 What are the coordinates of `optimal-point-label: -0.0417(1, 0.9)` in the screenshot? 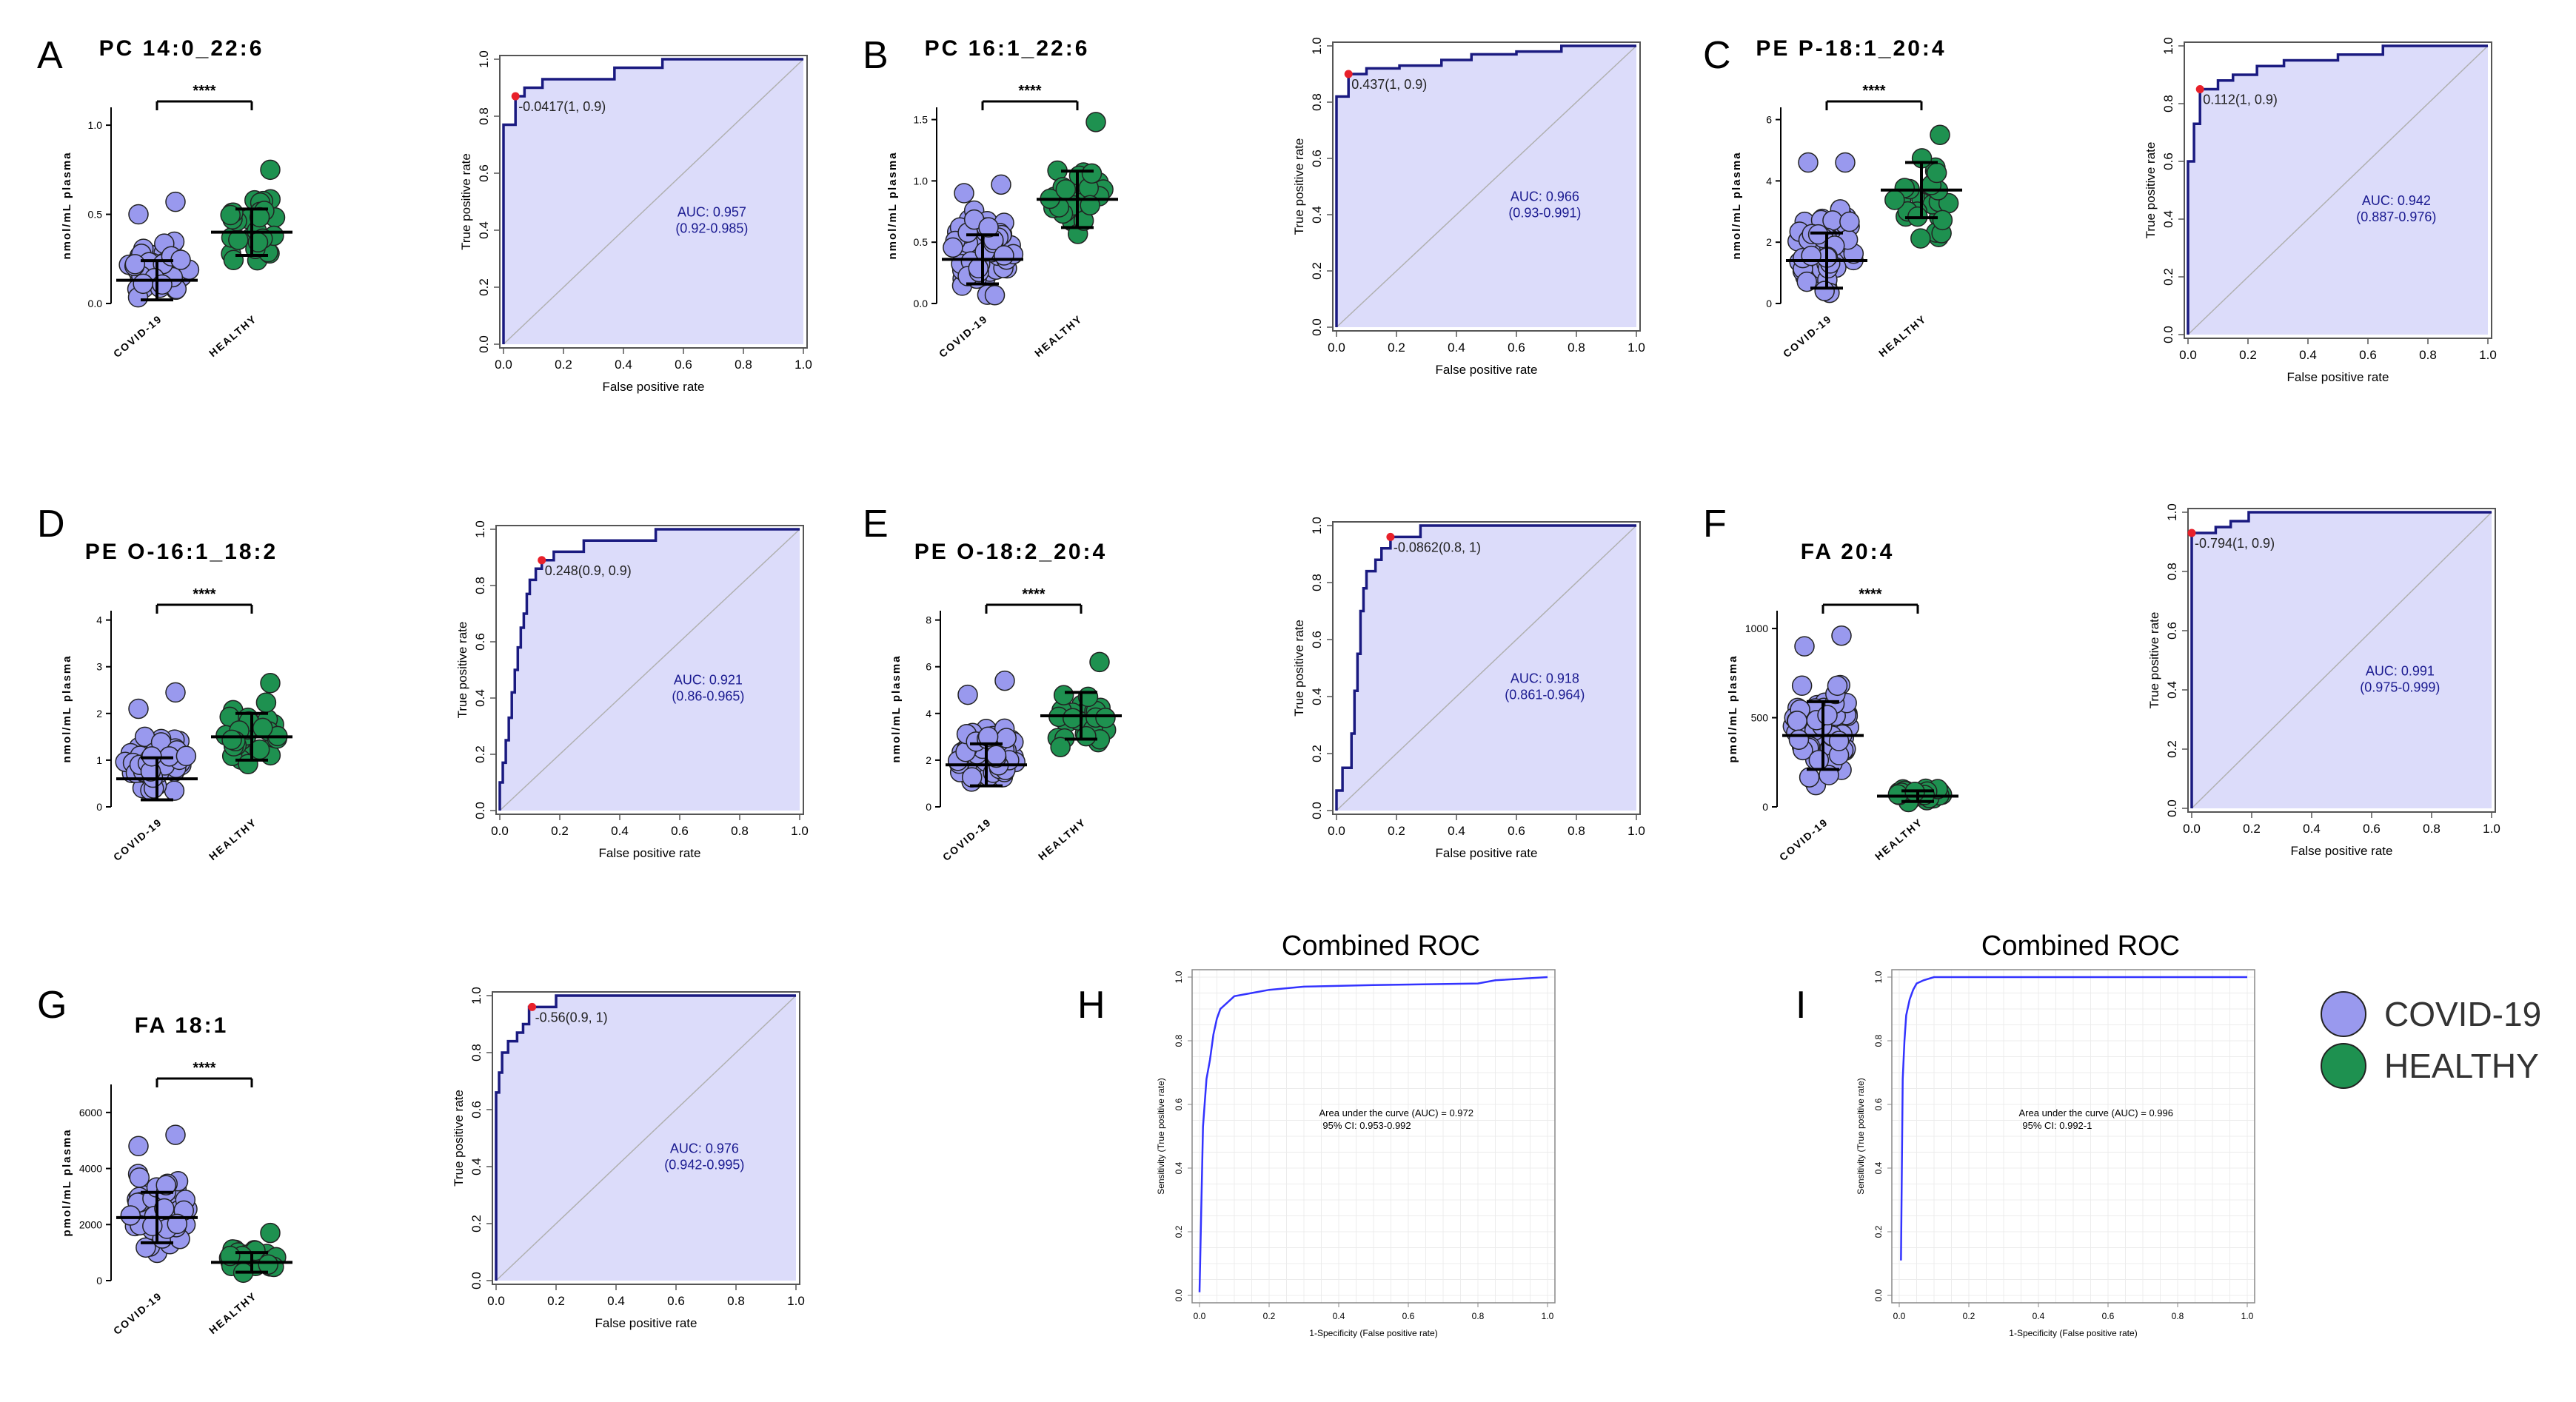 It's located at (562, 106).